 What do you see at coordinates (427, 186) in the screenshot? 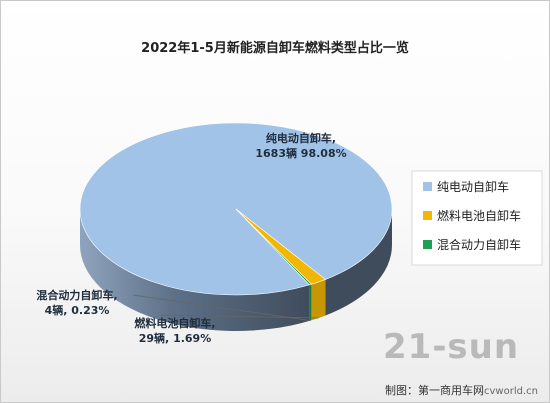
I see `legend-swatch-pure-electric` at bounding box center [427, 186].